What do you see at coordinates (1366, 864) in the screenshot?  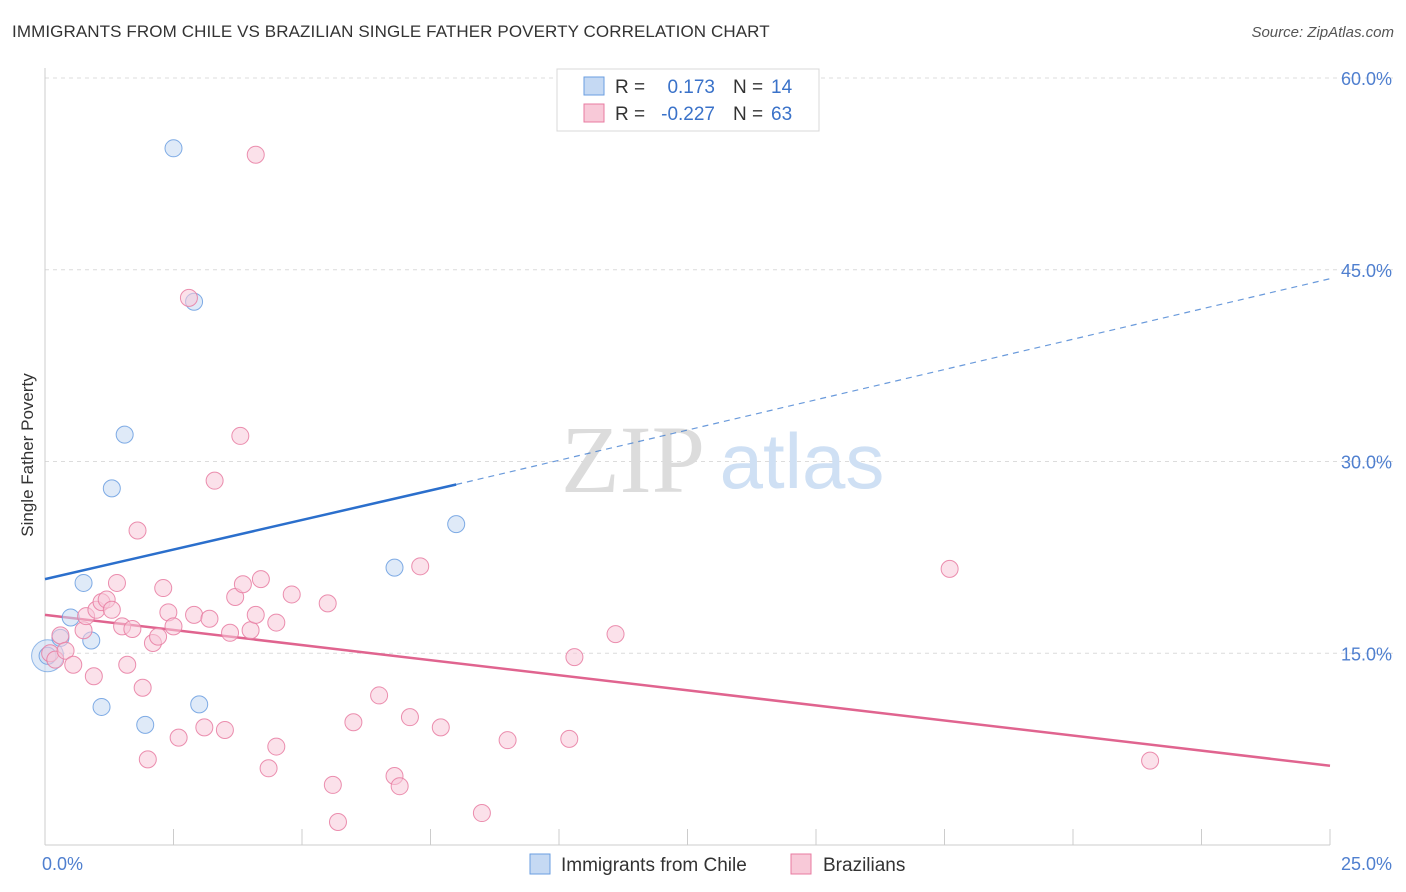 I see `x-tick-label-1: 25.0%` at bounding box center [1366, 864].